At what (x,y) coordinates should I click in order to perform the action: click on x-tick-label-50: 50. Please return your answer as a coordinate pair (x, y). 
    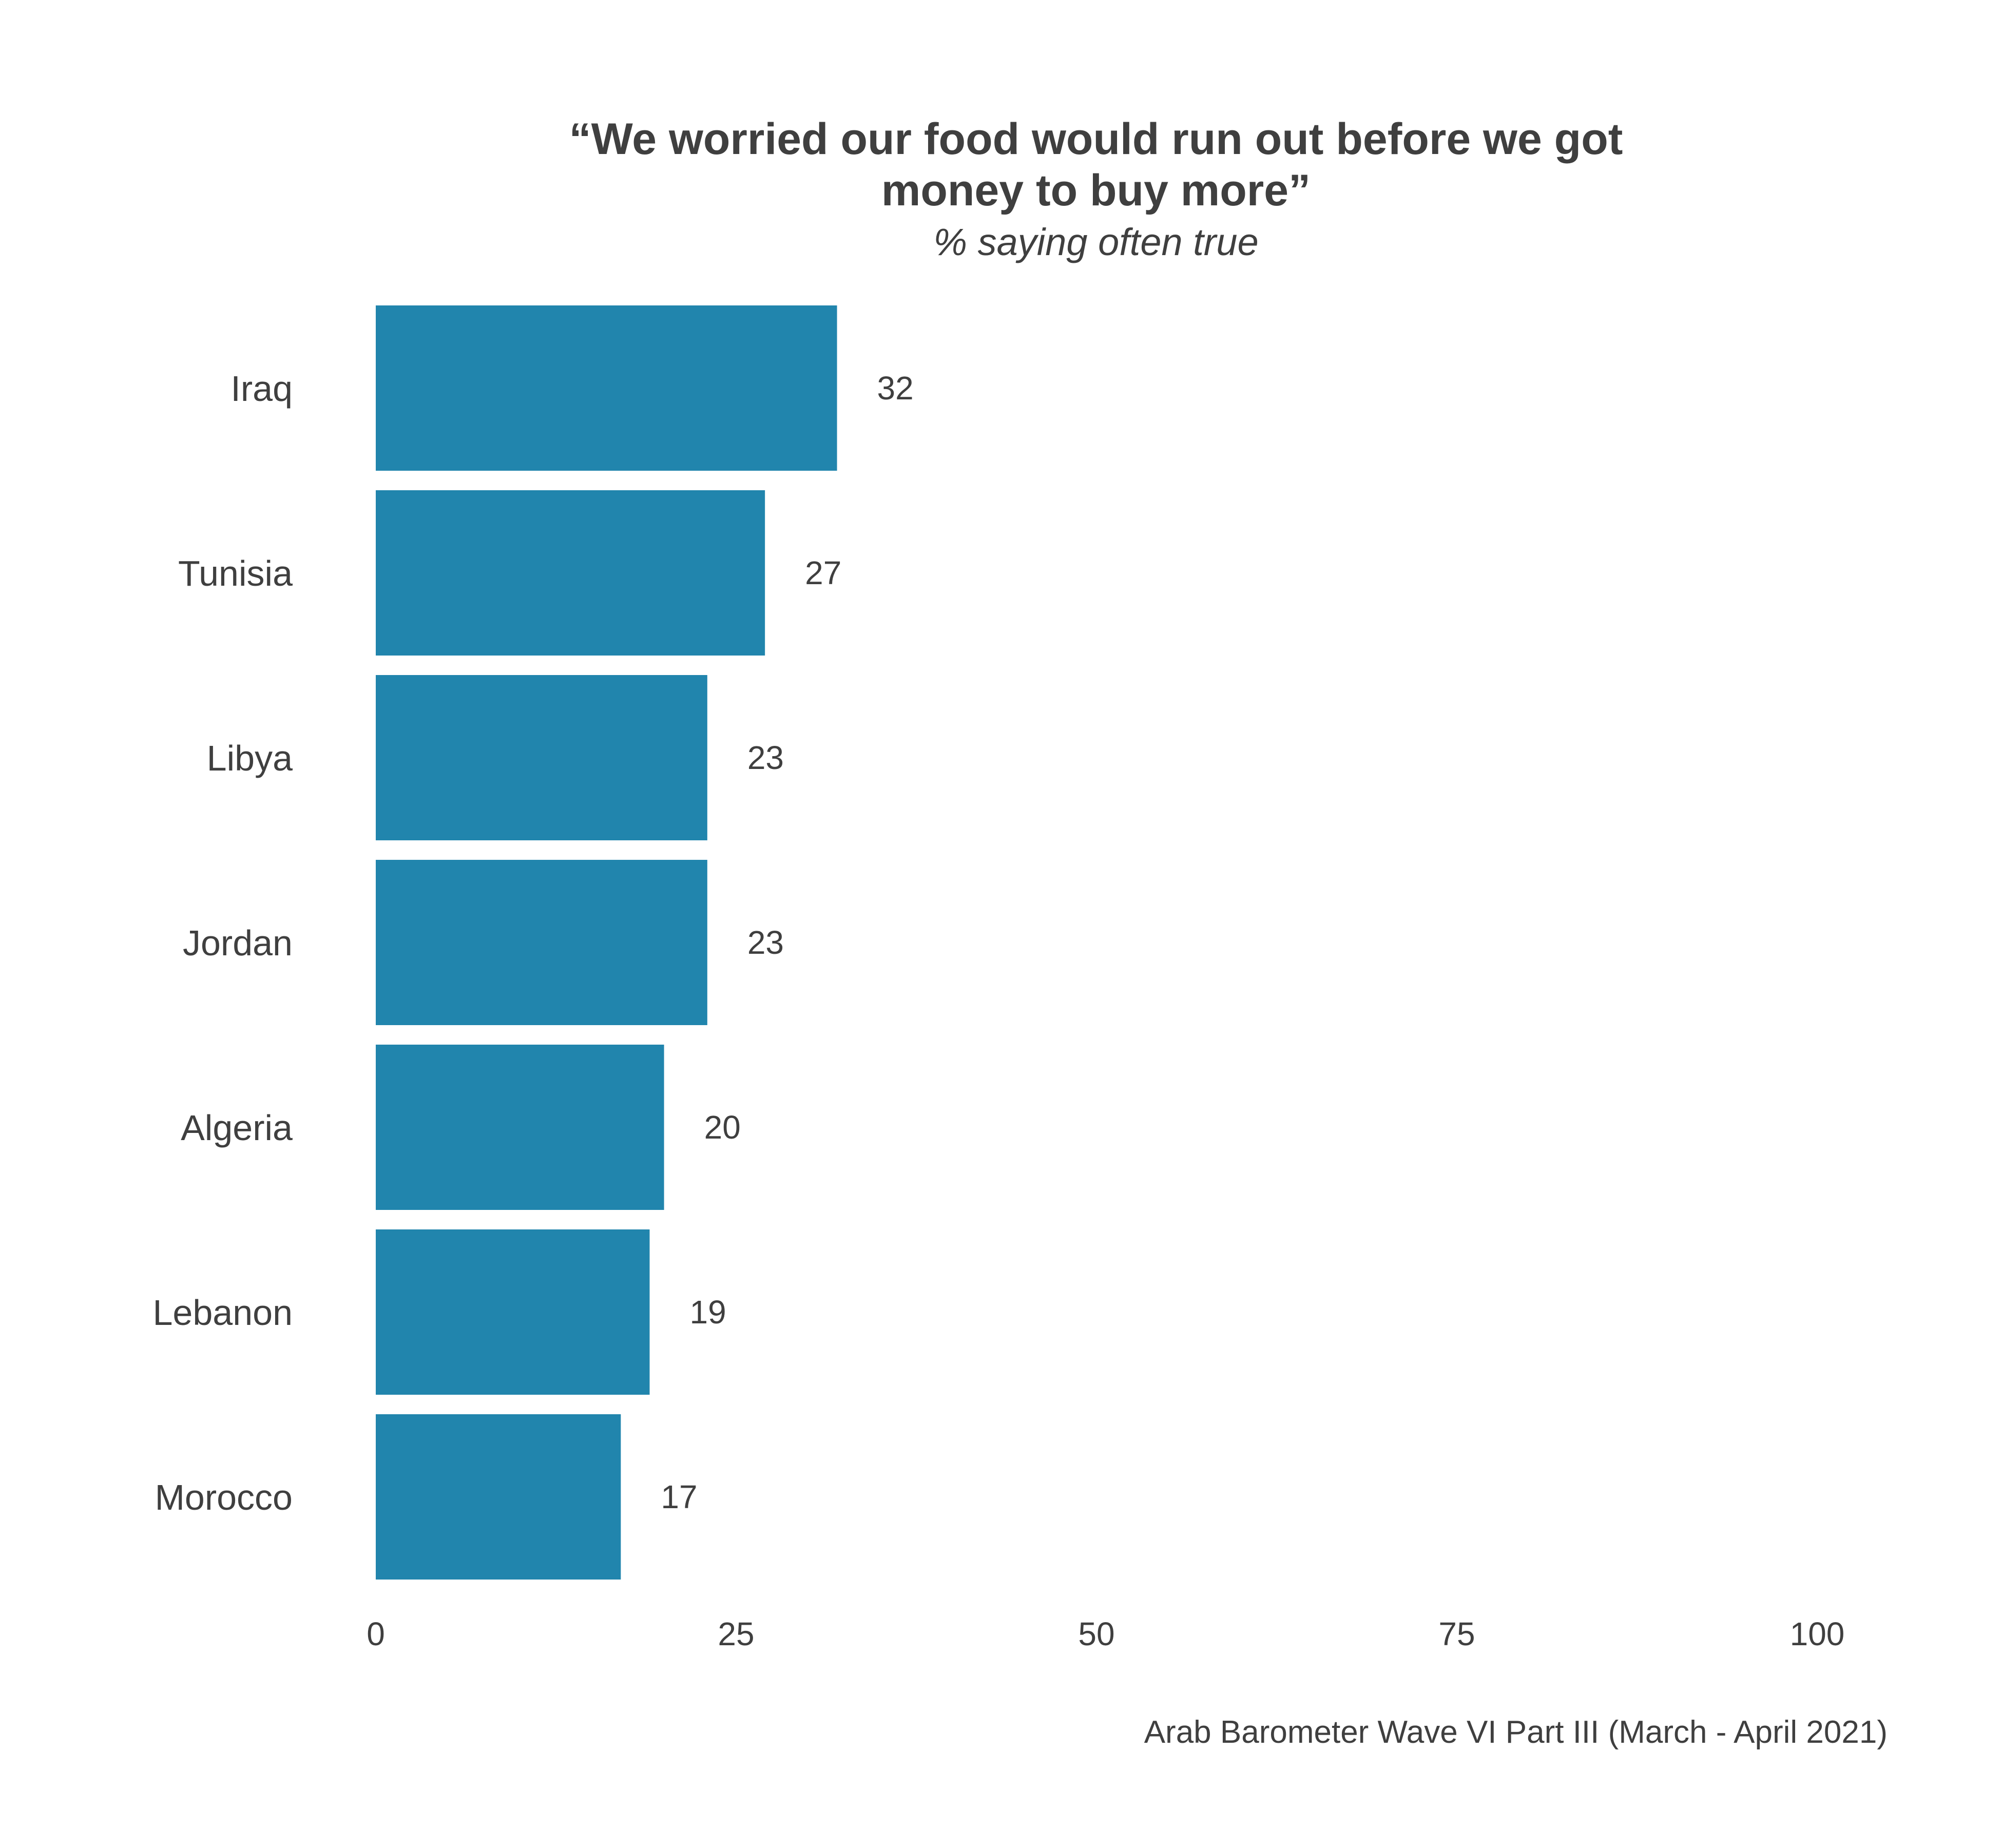
    Looking at the image, I should click on (1096, 1633).